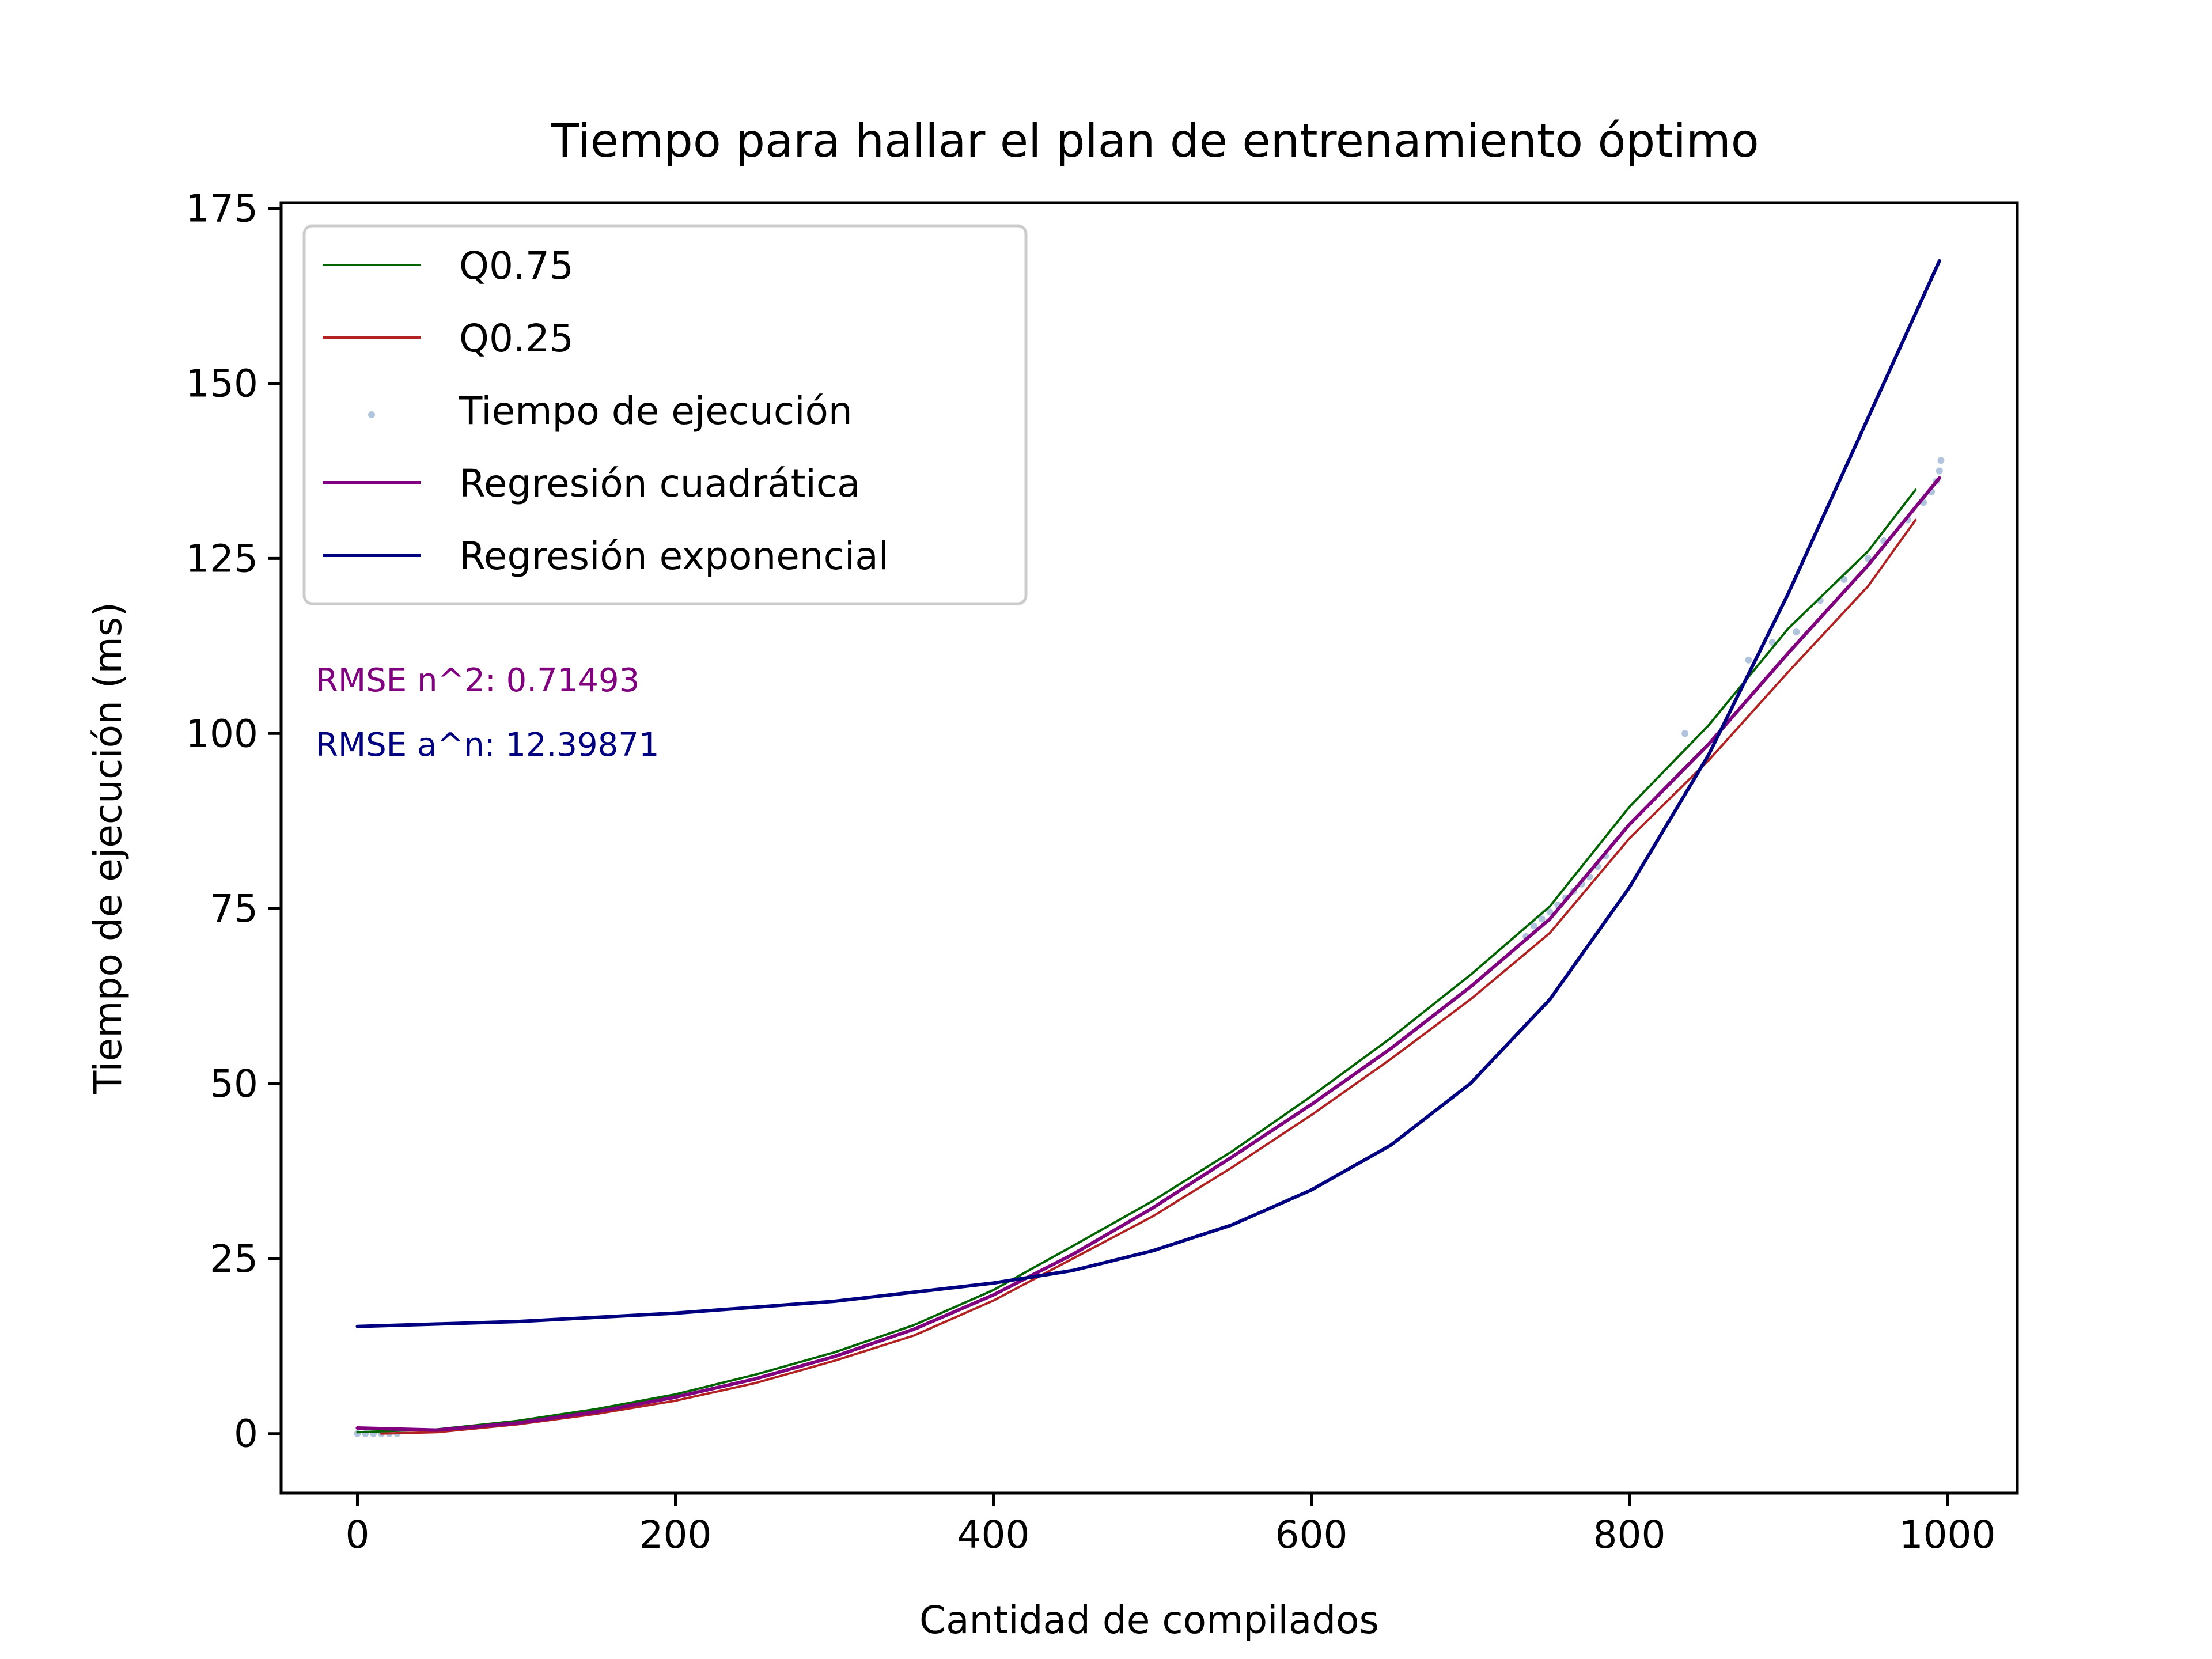 The width and height of the screenshot is (2212, 1659). I want to click on y-tick-label: 175, so click(221, 209).